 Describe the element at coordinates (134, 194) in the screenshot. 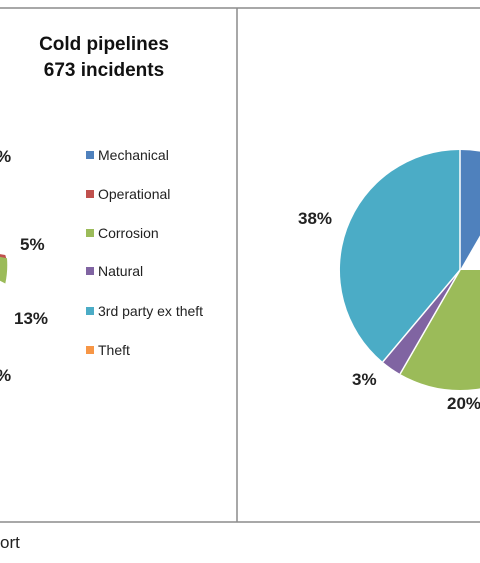

I see `legend-label-operational: Operational` at that location.